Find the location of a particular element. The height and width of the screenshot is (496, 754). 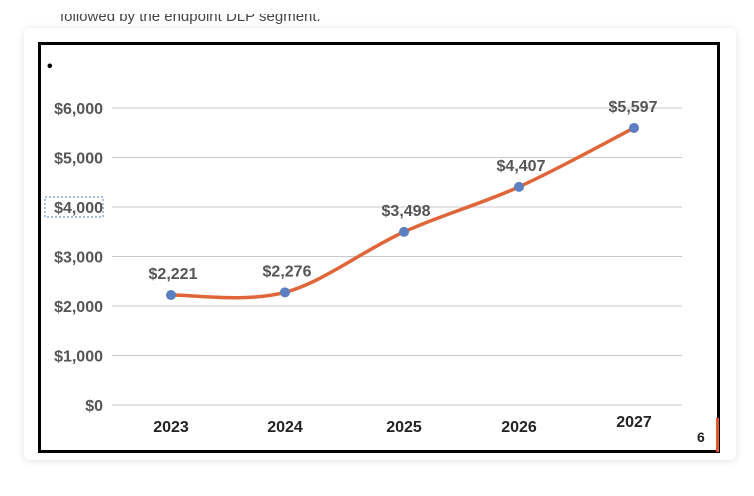

y-tick-label: $0 is located at coordinates (94, 406).